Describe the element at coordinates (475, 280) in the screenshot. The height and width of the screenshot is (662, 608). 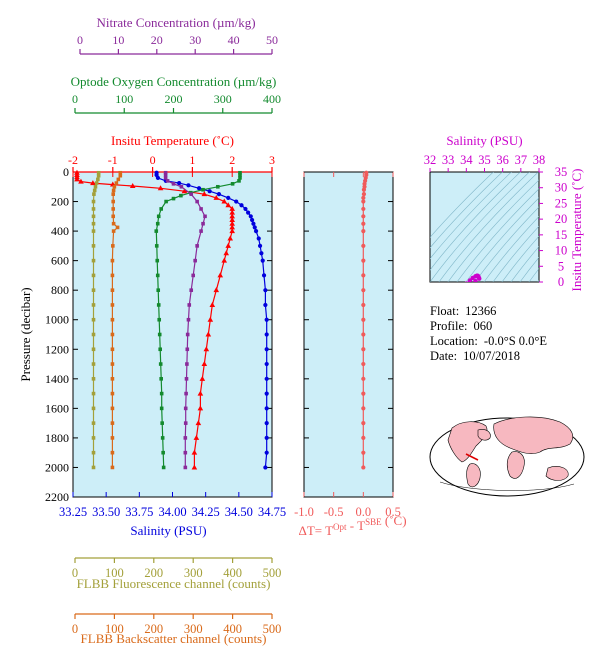
I see `ts-point` at that location.